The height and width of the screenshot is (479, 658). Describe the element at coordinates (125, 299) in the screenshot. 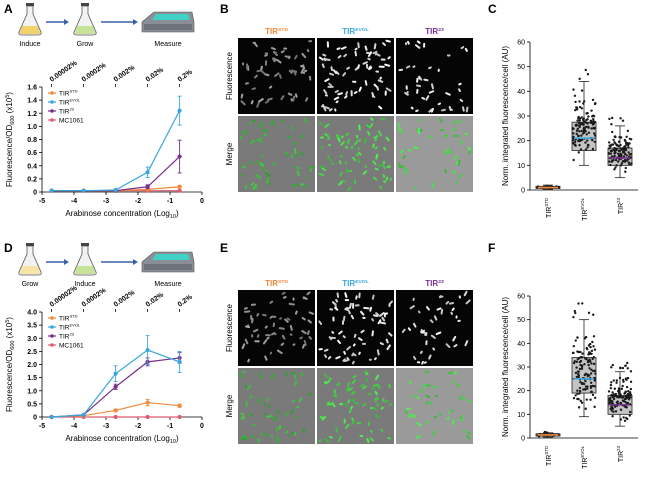

I see `top-tick-label: 0.002%` at that location.